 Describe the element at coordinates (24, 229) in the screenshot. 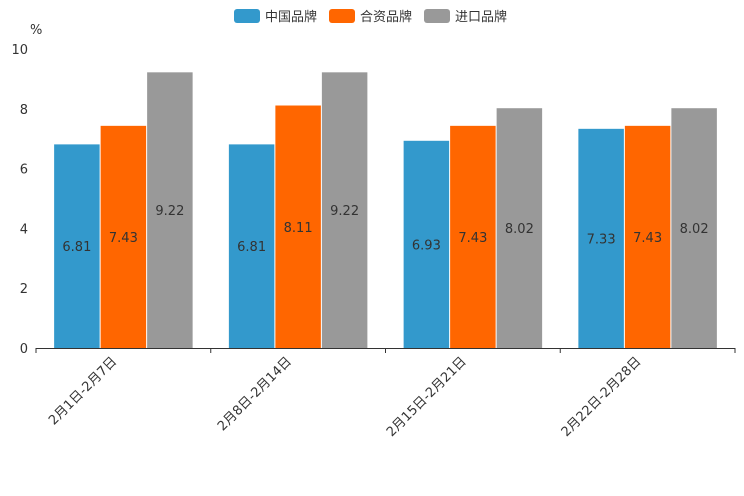

I see `y-tick-label: 4` at that location.